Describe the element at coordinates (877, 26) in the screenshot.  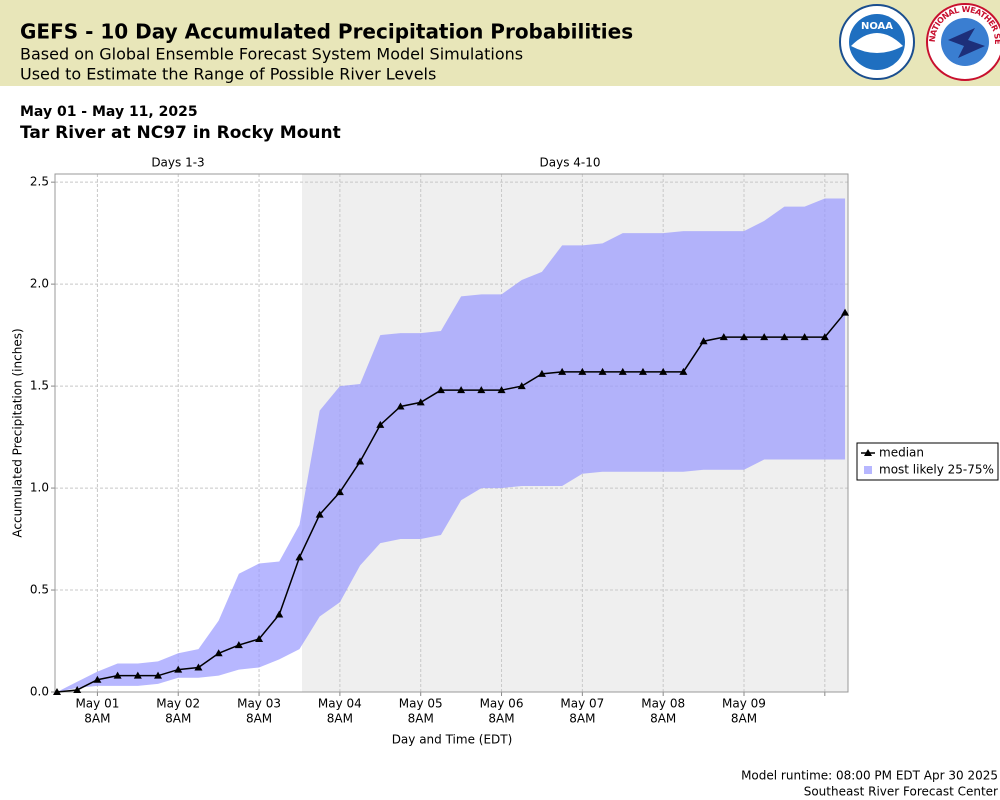
I see `logo-text: NOAA` at that location.